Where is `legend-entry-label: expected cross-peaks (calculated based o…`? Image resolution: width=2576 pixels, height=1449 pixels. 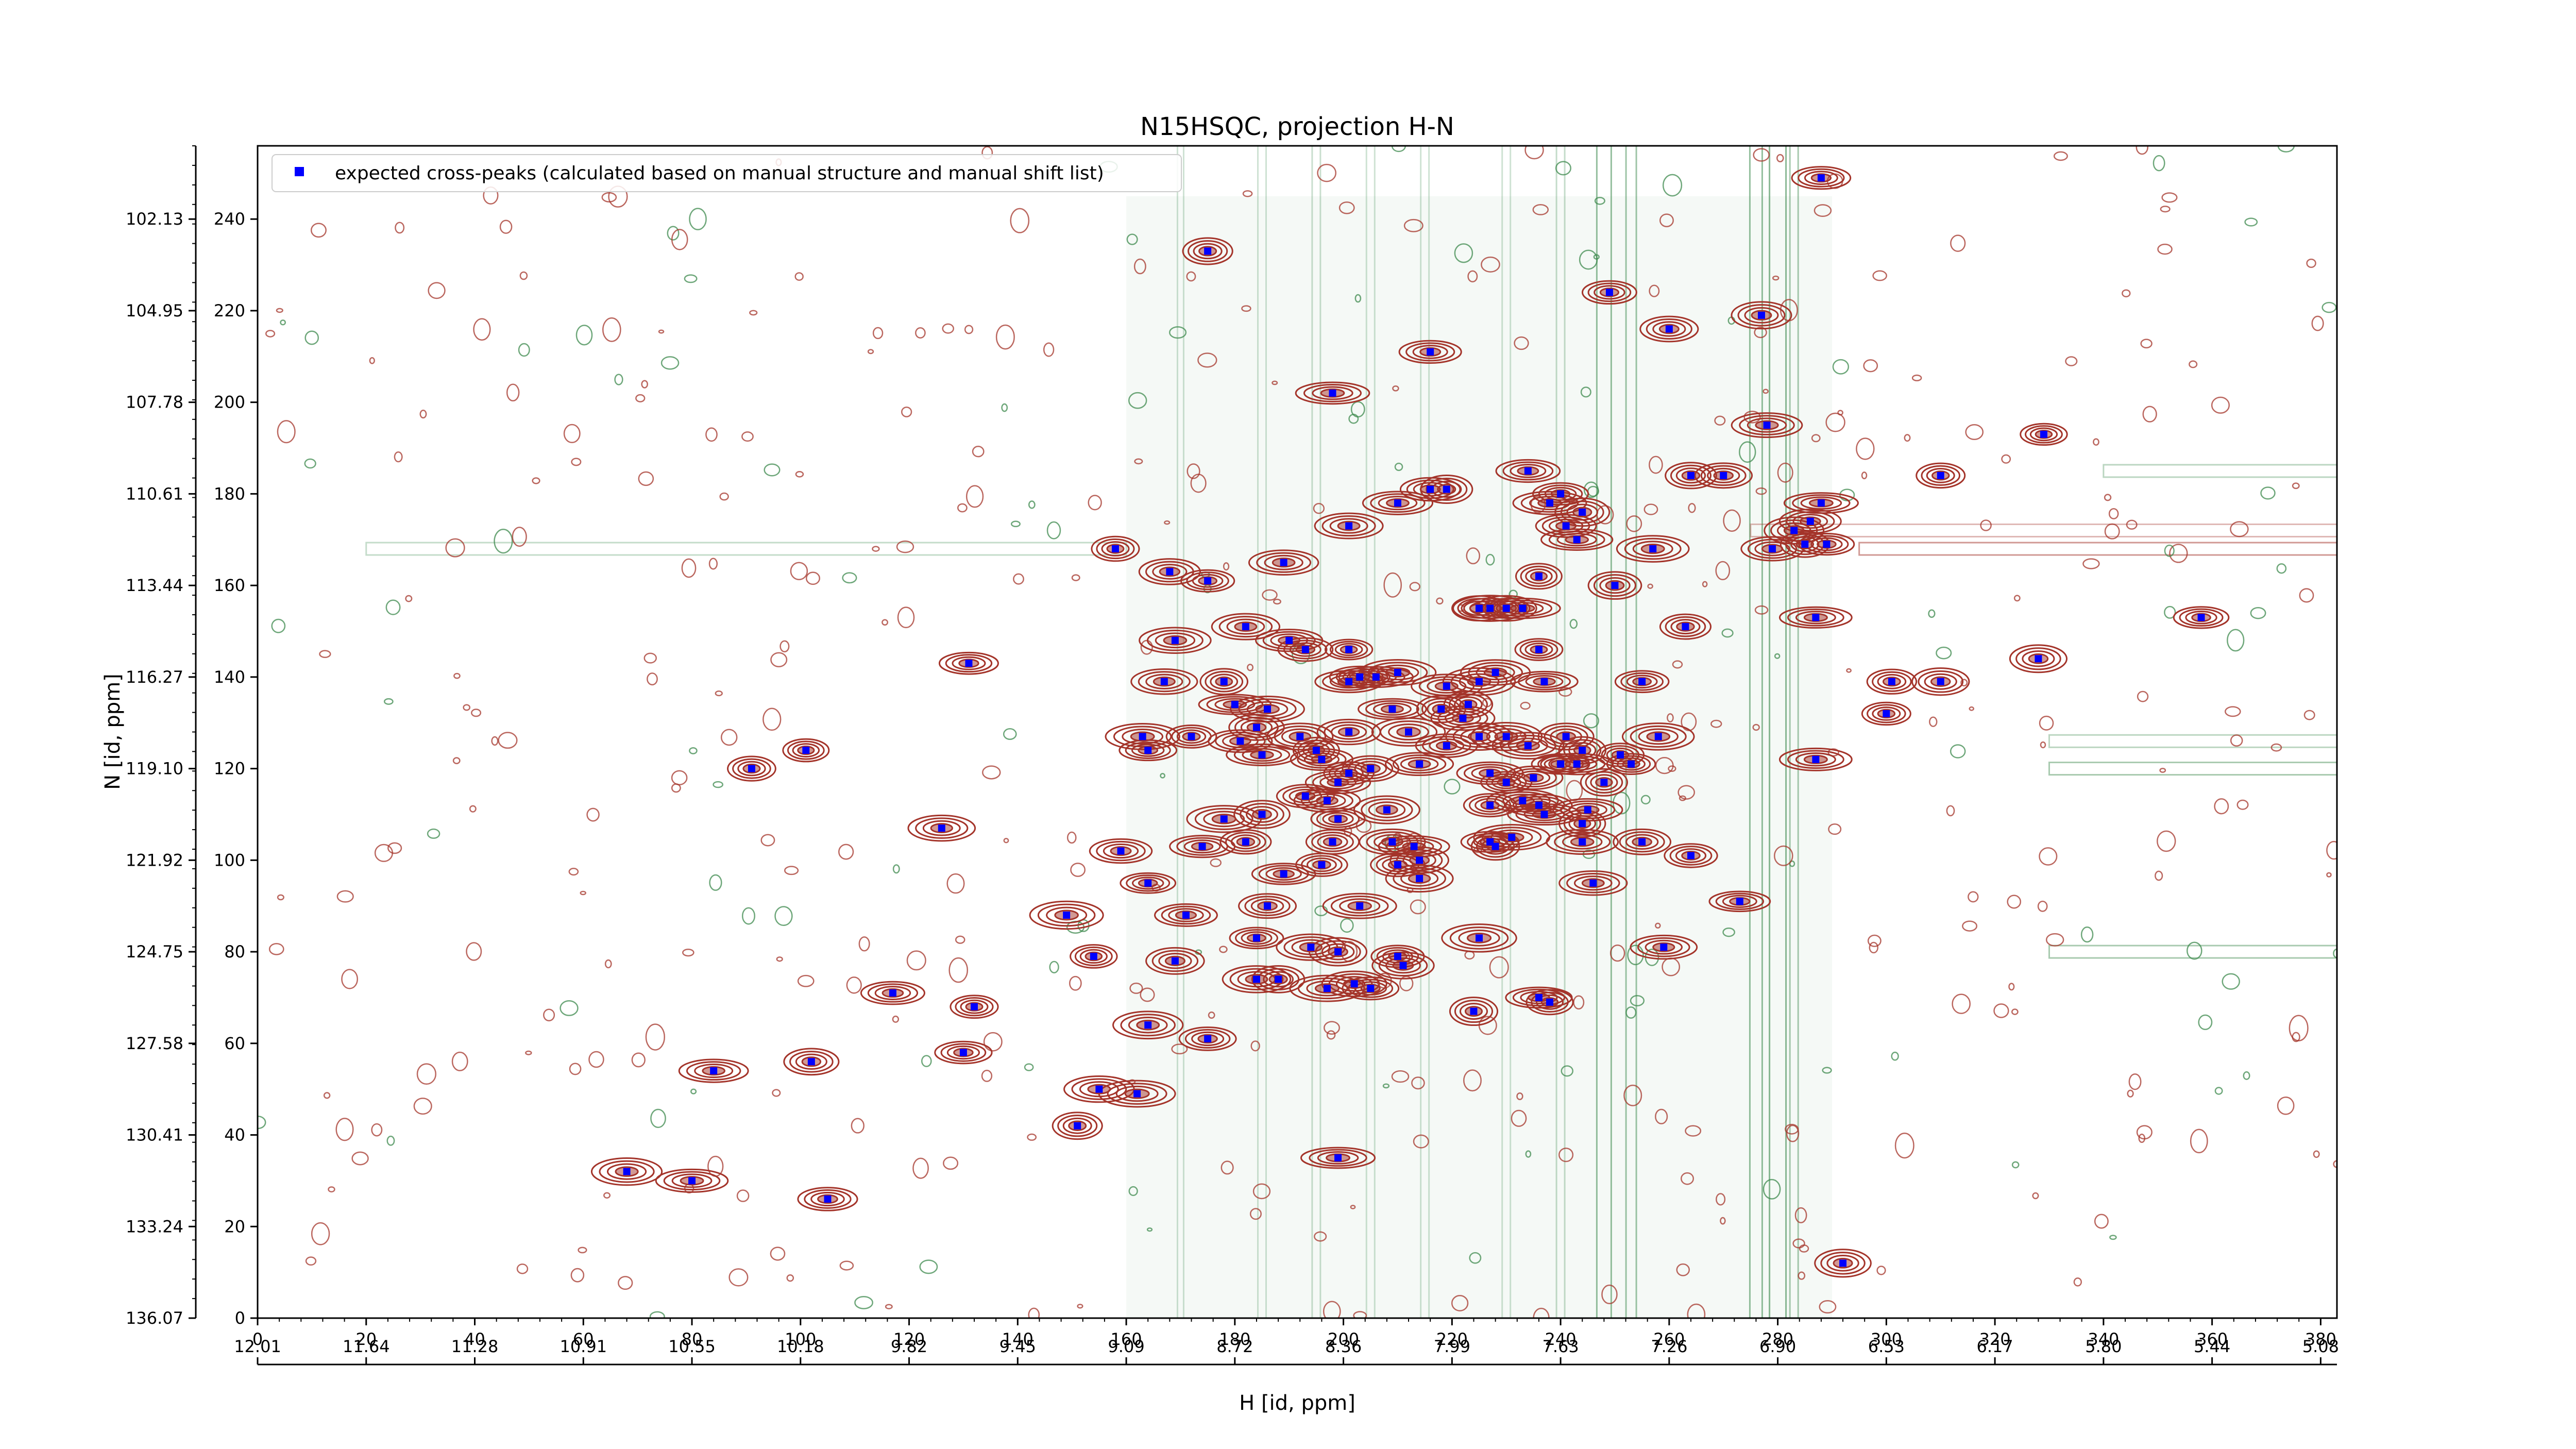
legend-entry-label: expected cross-peaks (calculated based o… is located at coordinates (719, 173).